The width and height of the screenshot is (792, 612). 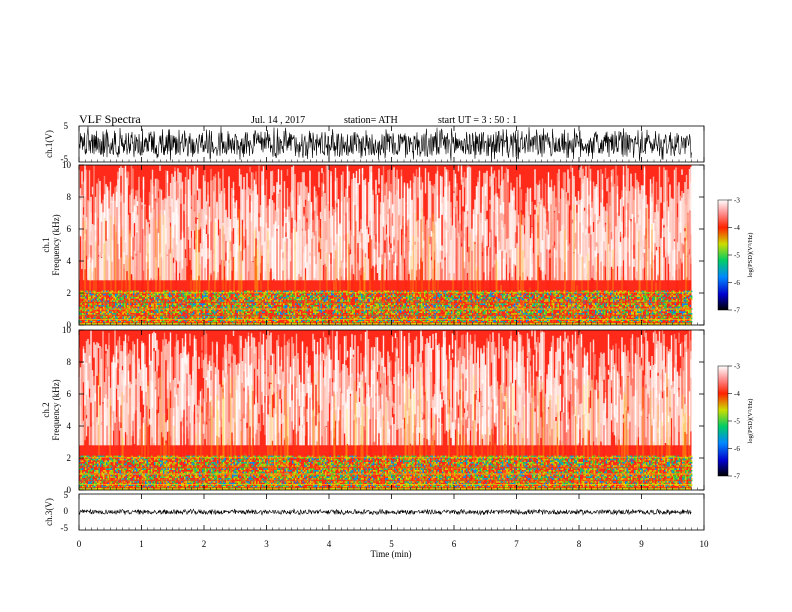 I want to click on ch2-spectrogram-ylabel-frequency: Frequency (kHz), so click(x=56, y=409).